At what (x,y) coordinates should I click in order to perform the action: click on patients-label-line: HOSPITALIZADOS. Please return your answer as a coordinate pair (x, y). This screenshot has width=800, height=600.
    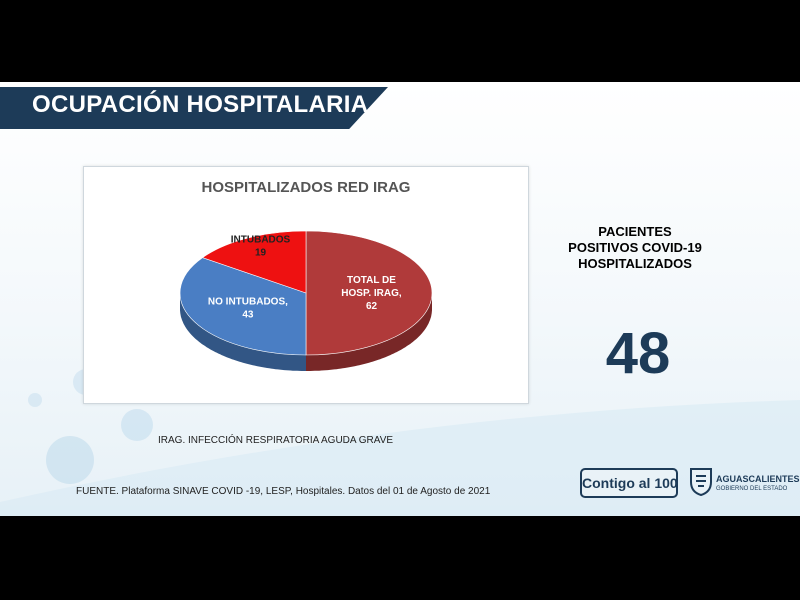
    Looking at the image, I should click on (635, 263).